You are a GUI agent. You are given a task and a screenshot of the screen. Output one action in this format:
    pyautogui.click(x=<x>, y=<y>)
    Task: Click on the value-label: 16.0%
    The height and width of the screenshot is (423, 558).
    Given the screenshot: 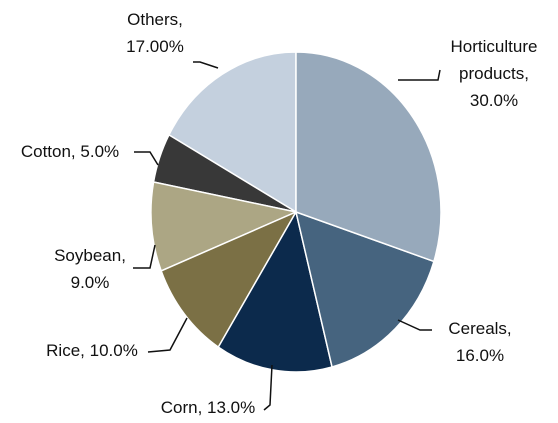 What is the action you would take?
    pyautogui.click(x=480, y=355)
    